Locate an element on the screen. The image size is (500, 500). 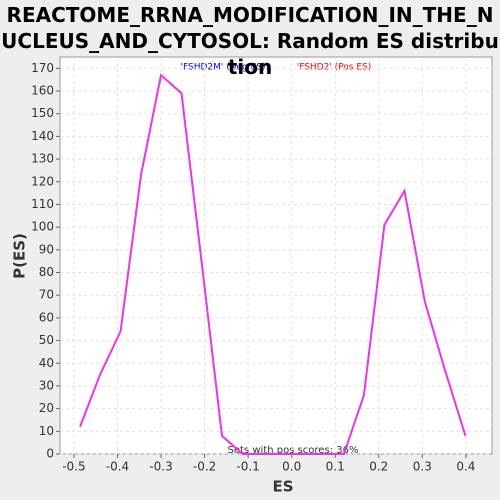
y-tick-label: 150 is located at coordinates (42, 113).